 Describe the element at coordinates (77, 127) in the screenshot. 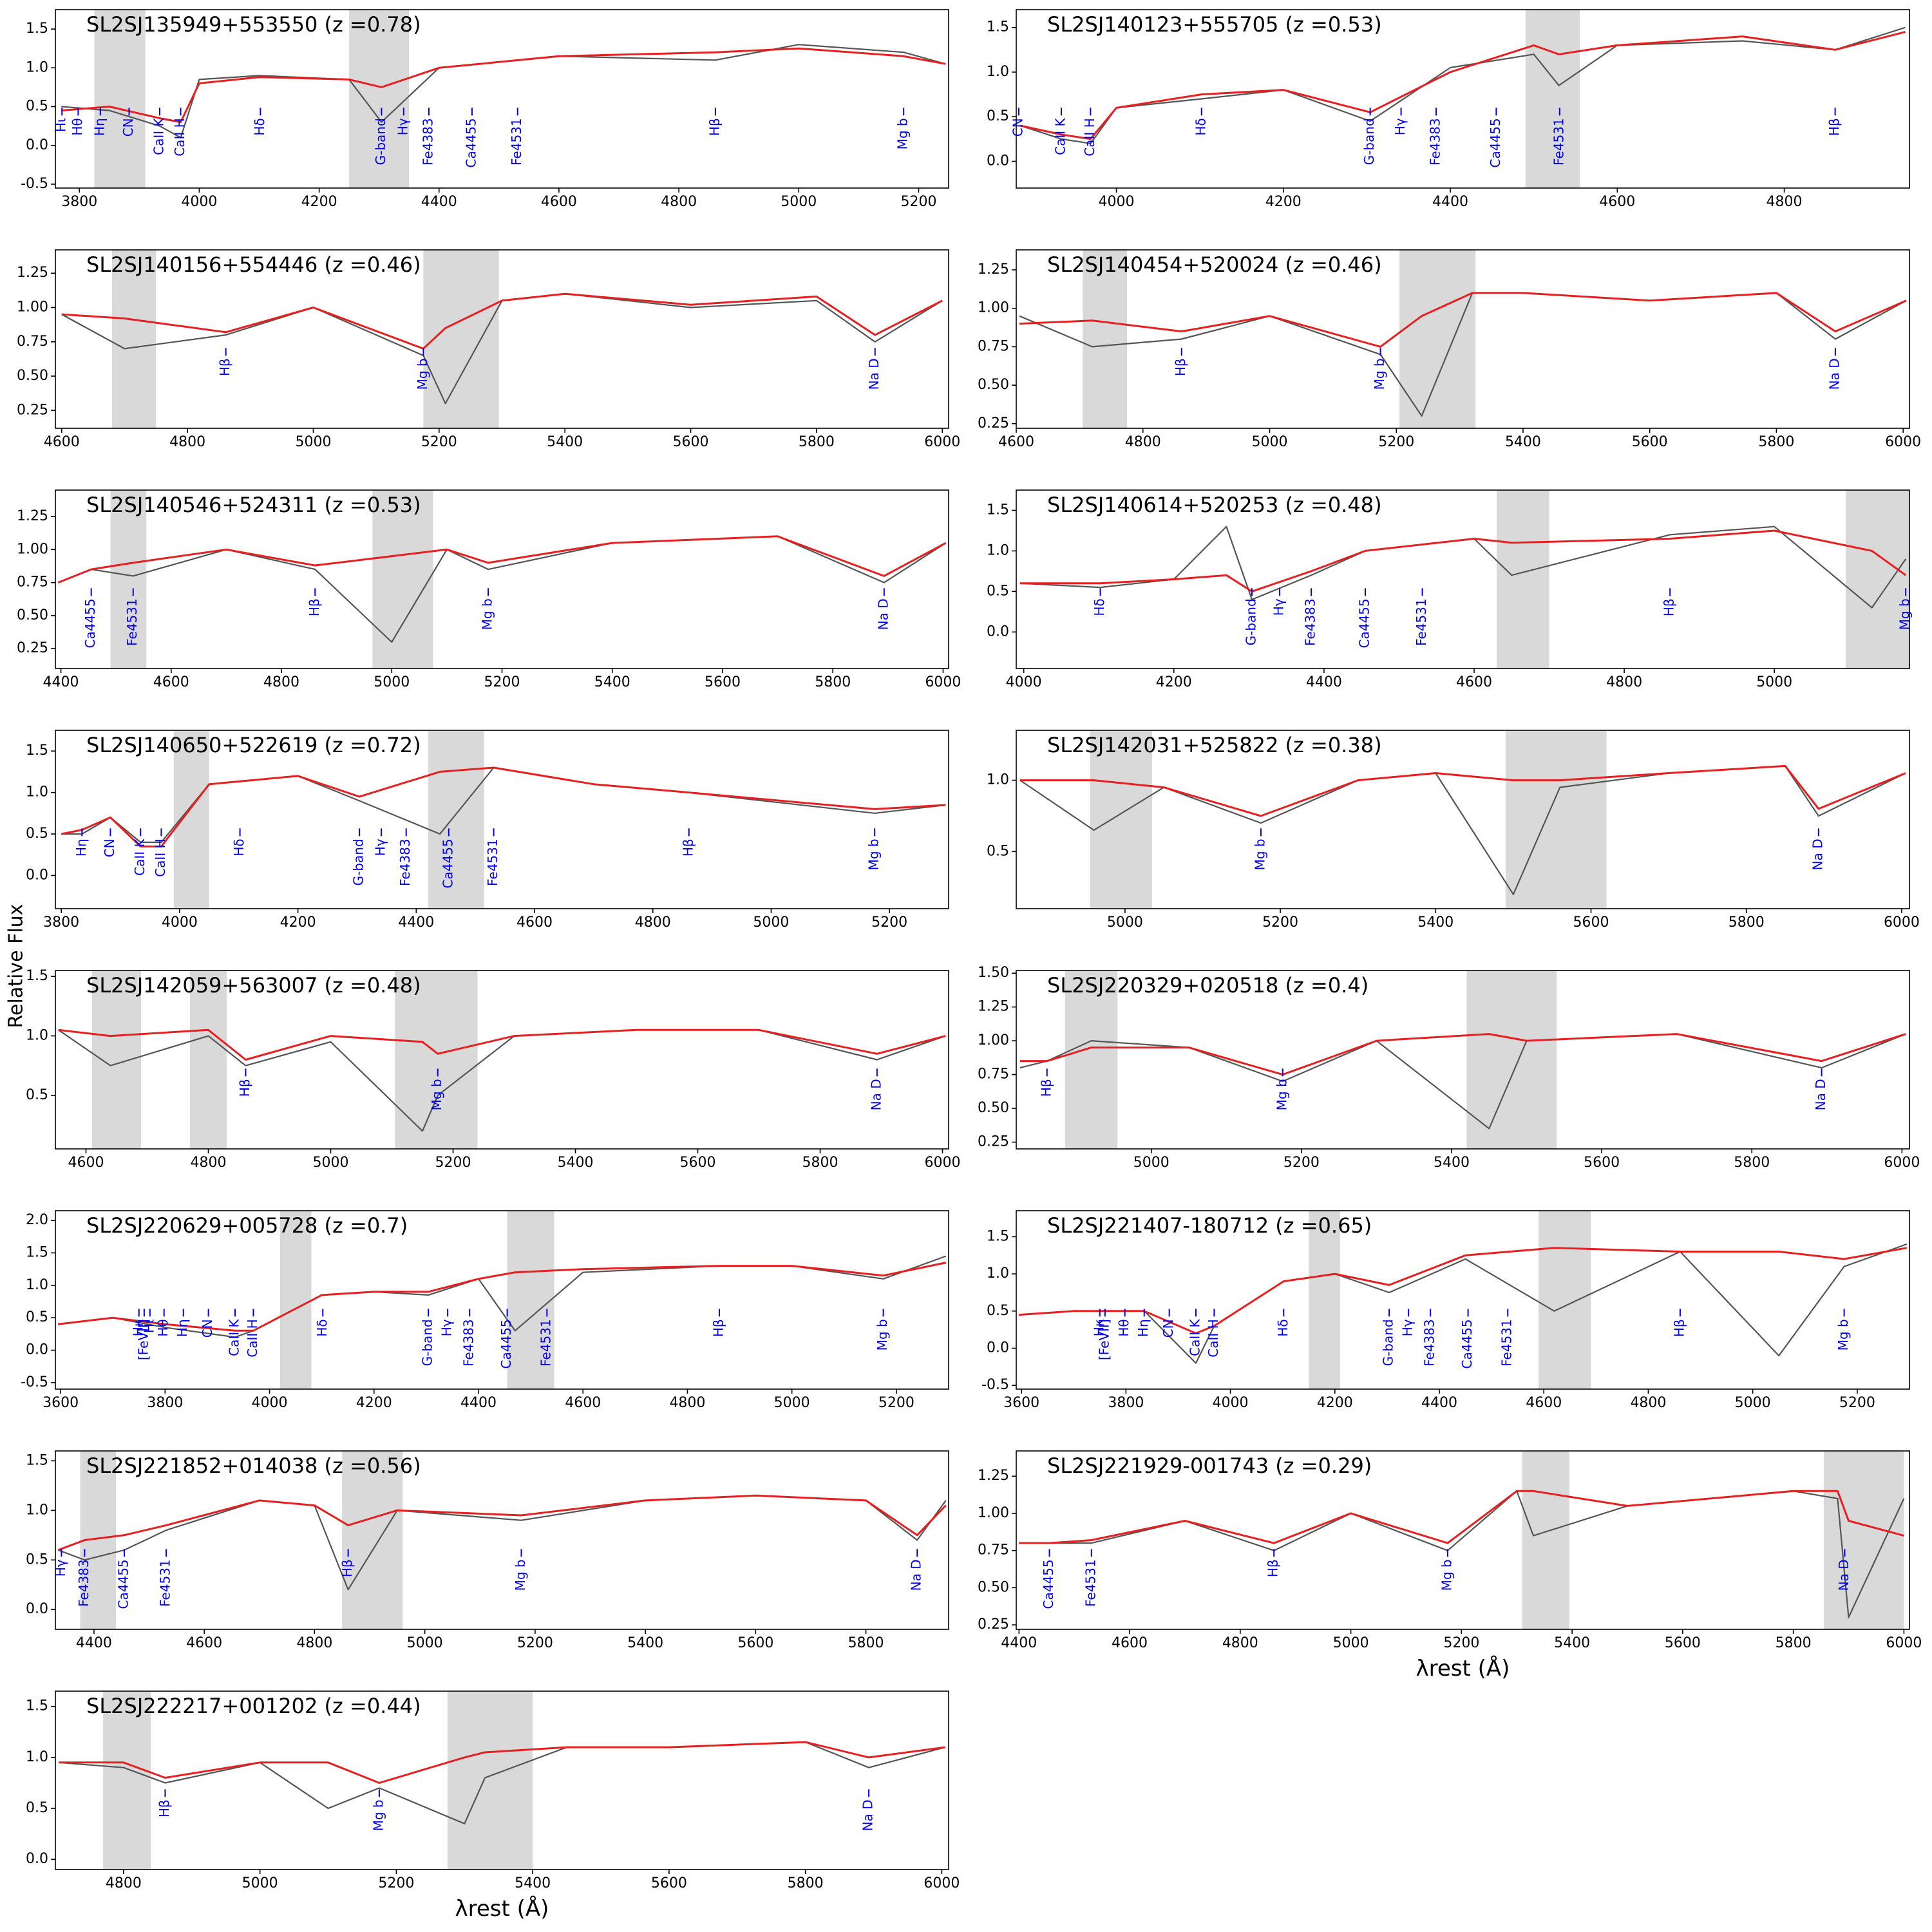

I see `line-label: Hθ` at that location.